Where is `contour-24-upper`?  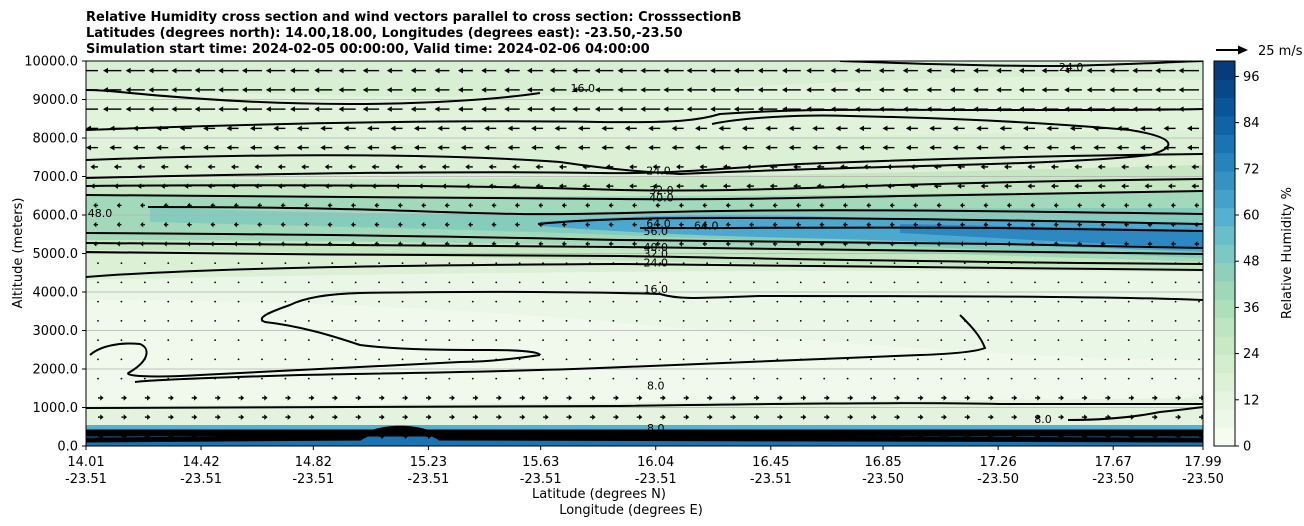
contour-24-upper is located at coordinates (1021, 64).